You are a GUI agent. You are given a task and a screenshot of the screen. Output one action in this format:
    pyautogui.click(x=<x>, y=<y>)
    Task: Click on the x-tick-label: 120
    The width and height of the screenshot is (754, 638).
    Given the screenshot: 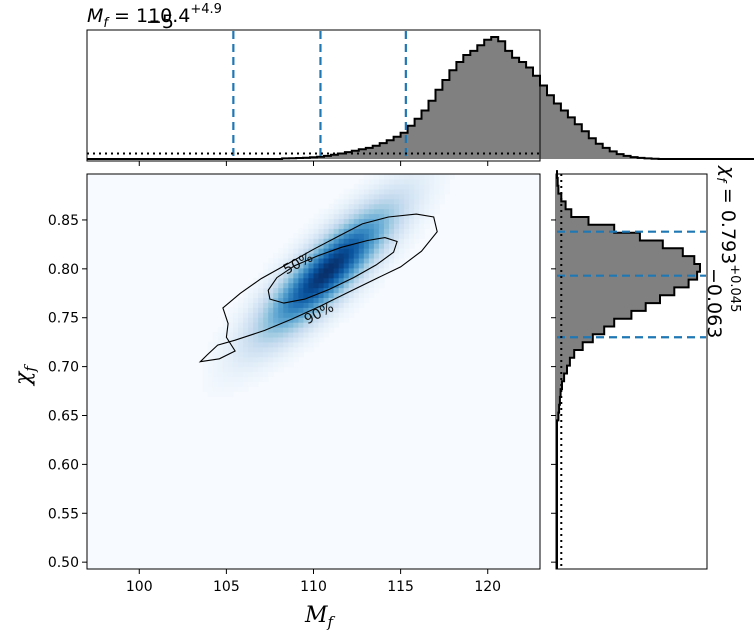 What is the action you would take?
    pyautogui.click(x=487, y=587)
    